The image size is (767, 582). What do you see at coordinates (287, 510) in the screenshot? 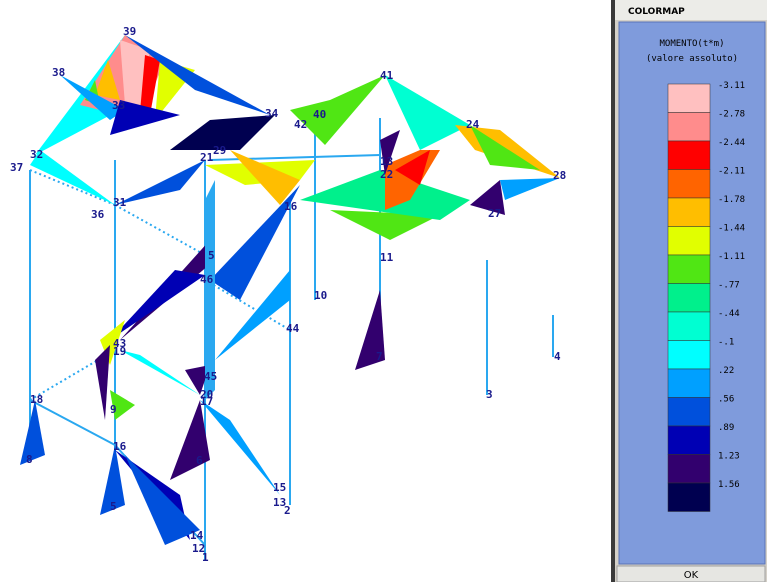
I see `node-label: 2` at bounding box center [287, 510].